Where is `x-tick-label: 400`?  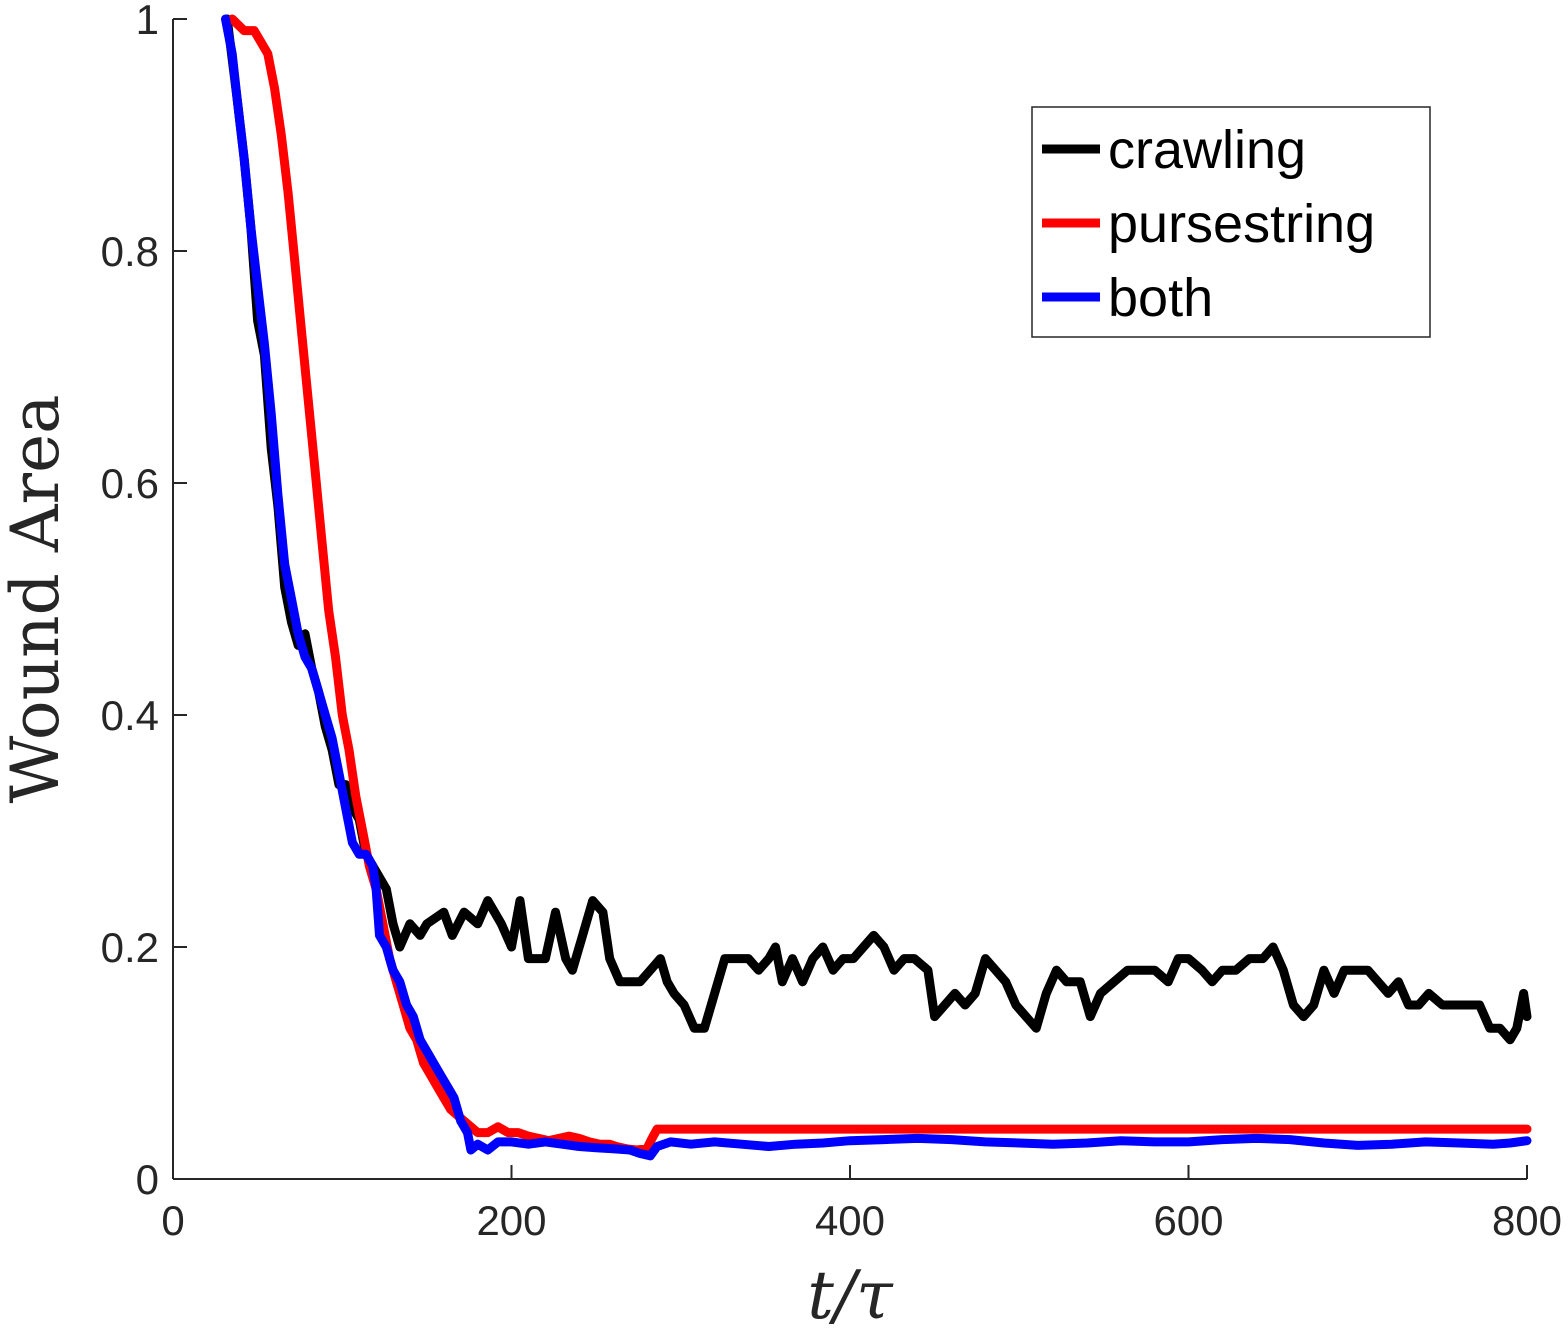 x-tick-label: 400 is located at coordinates (850, 1220).